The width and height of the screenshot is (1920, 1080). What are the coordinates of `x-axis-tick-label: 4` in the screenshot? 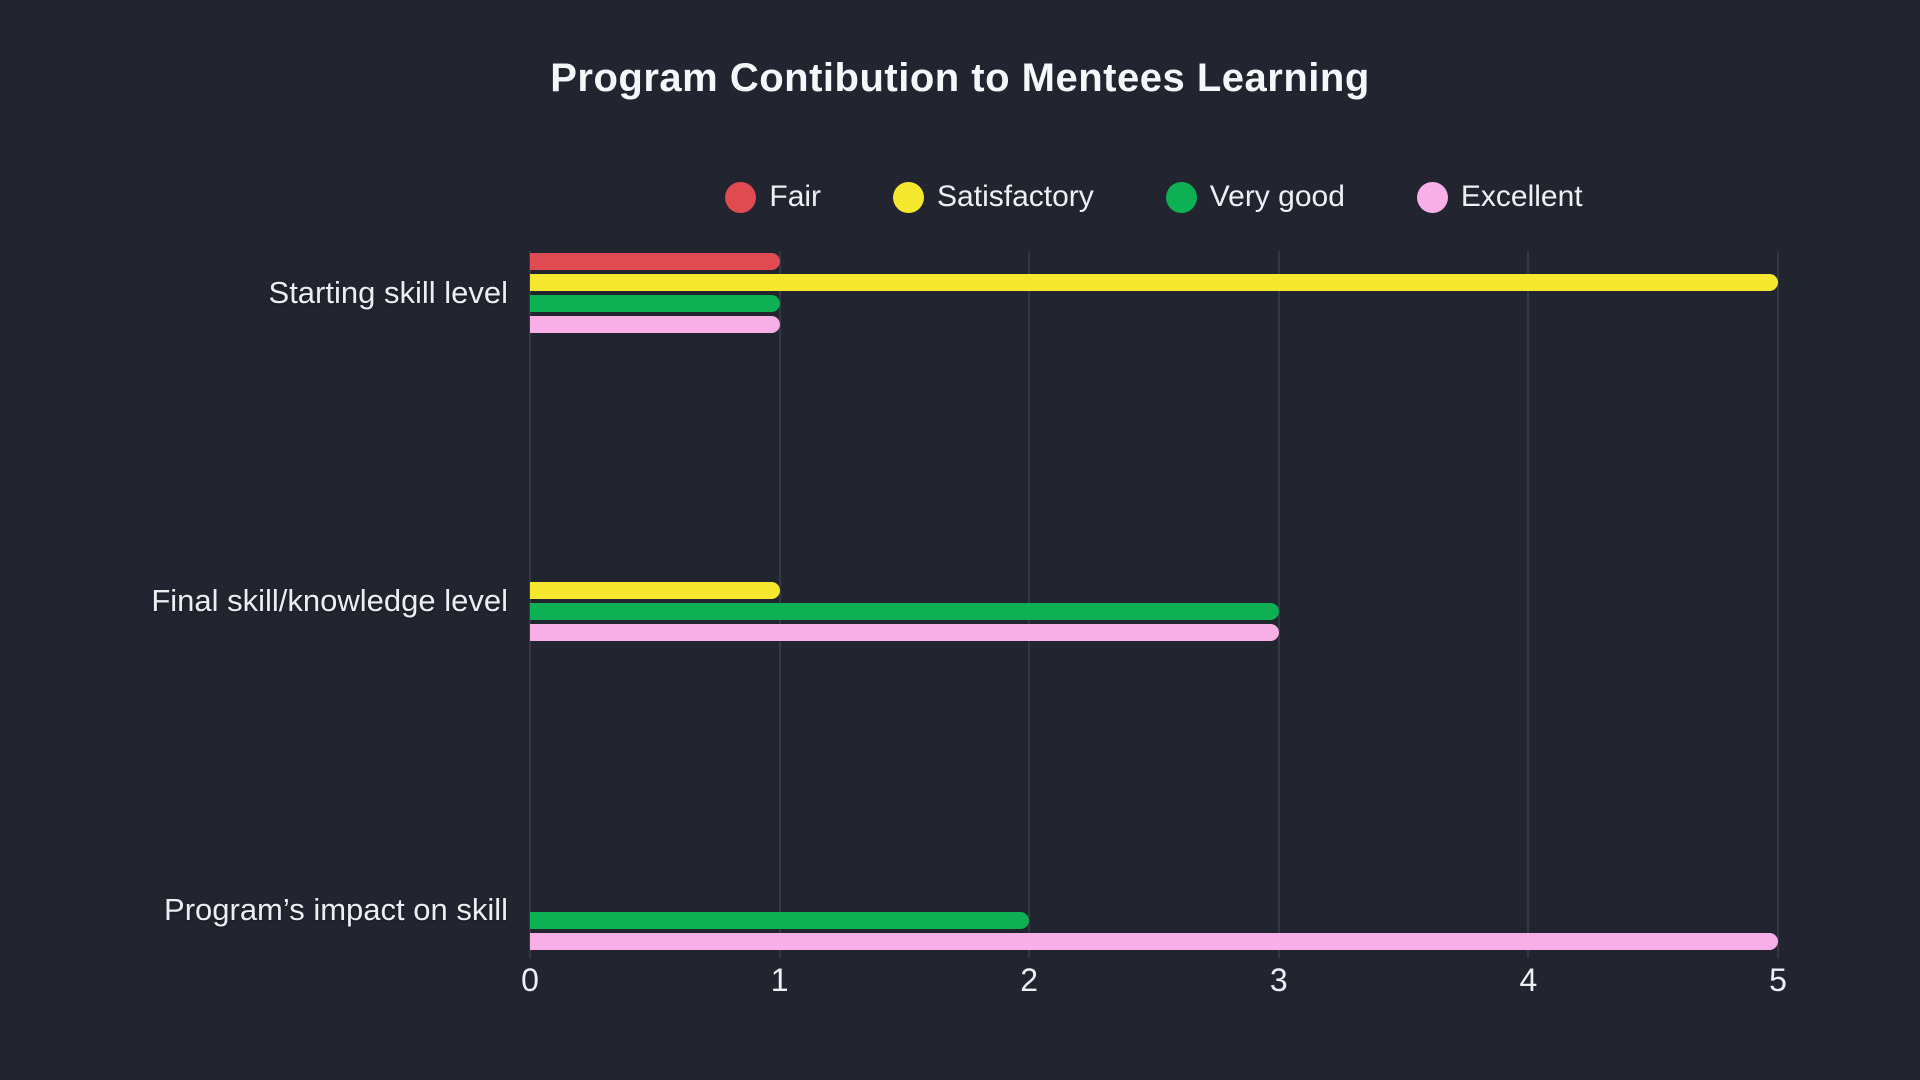 It's located at (1528, 980).